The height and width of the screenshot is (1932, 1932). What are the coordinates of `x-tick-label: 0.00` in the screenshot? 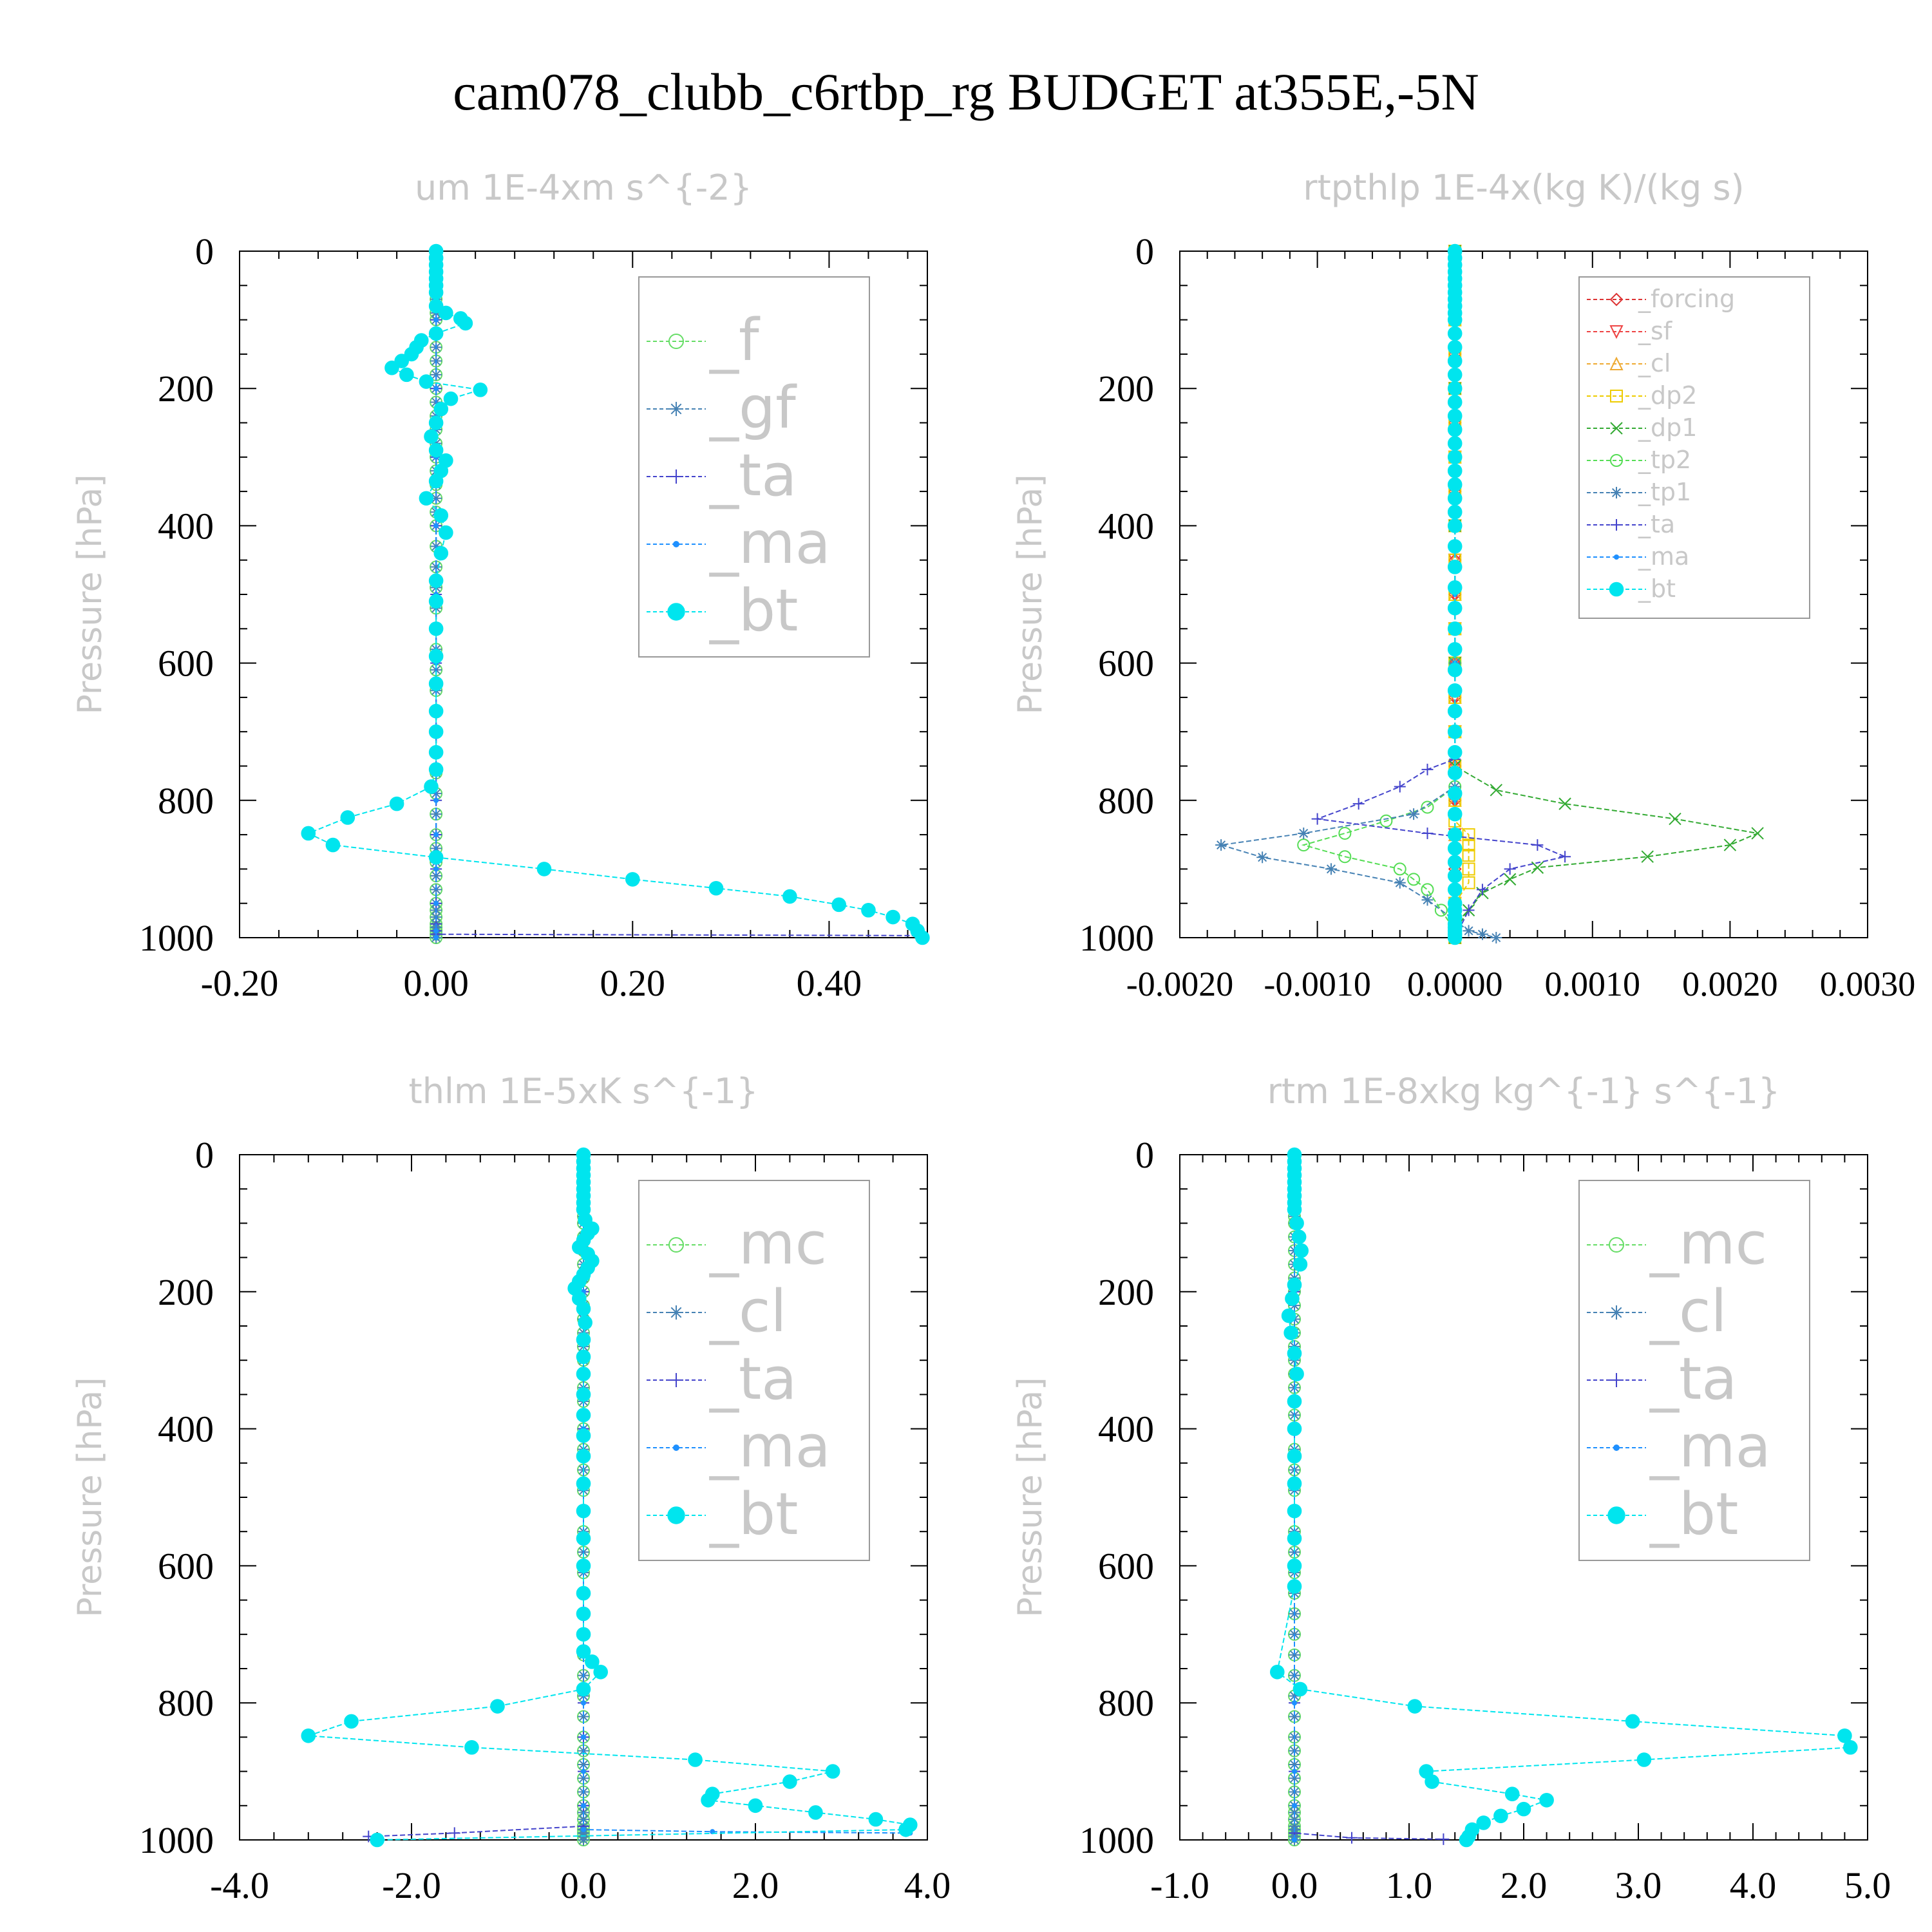 It's located at (436, 983).